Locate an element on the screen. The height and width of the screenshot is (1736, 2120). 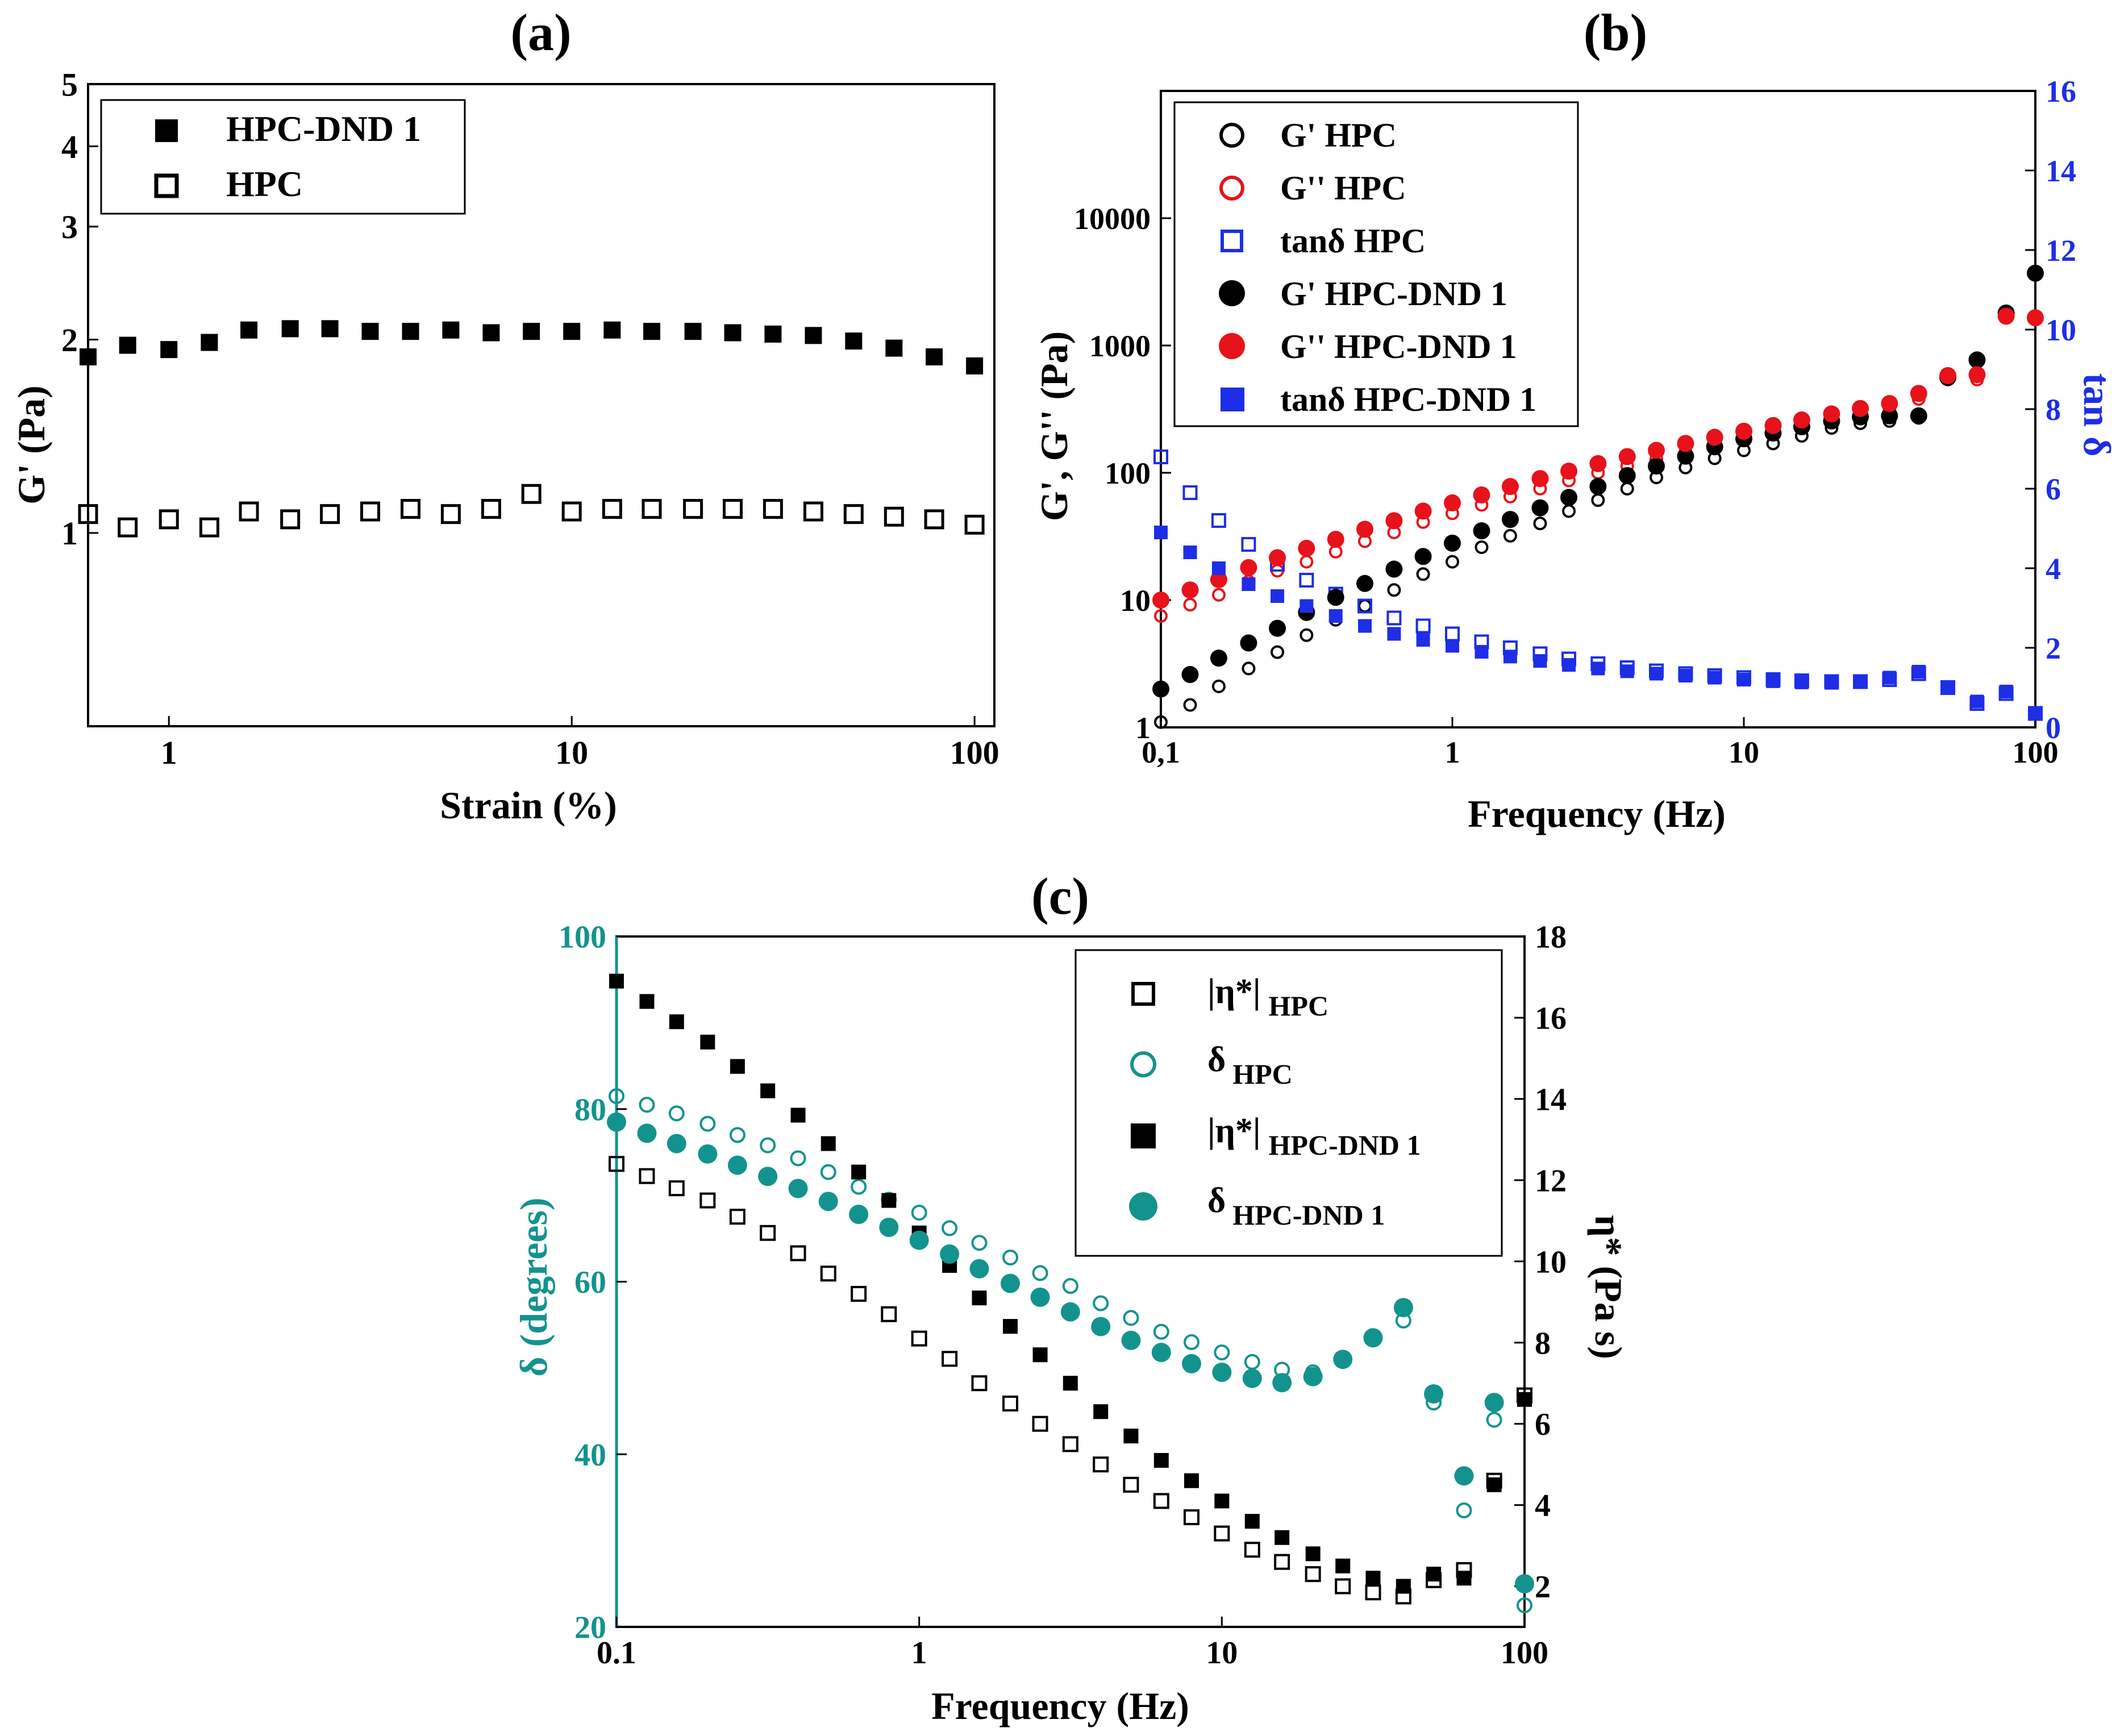
x-tick-label: 10 is located at coordinates (1222, 1653).